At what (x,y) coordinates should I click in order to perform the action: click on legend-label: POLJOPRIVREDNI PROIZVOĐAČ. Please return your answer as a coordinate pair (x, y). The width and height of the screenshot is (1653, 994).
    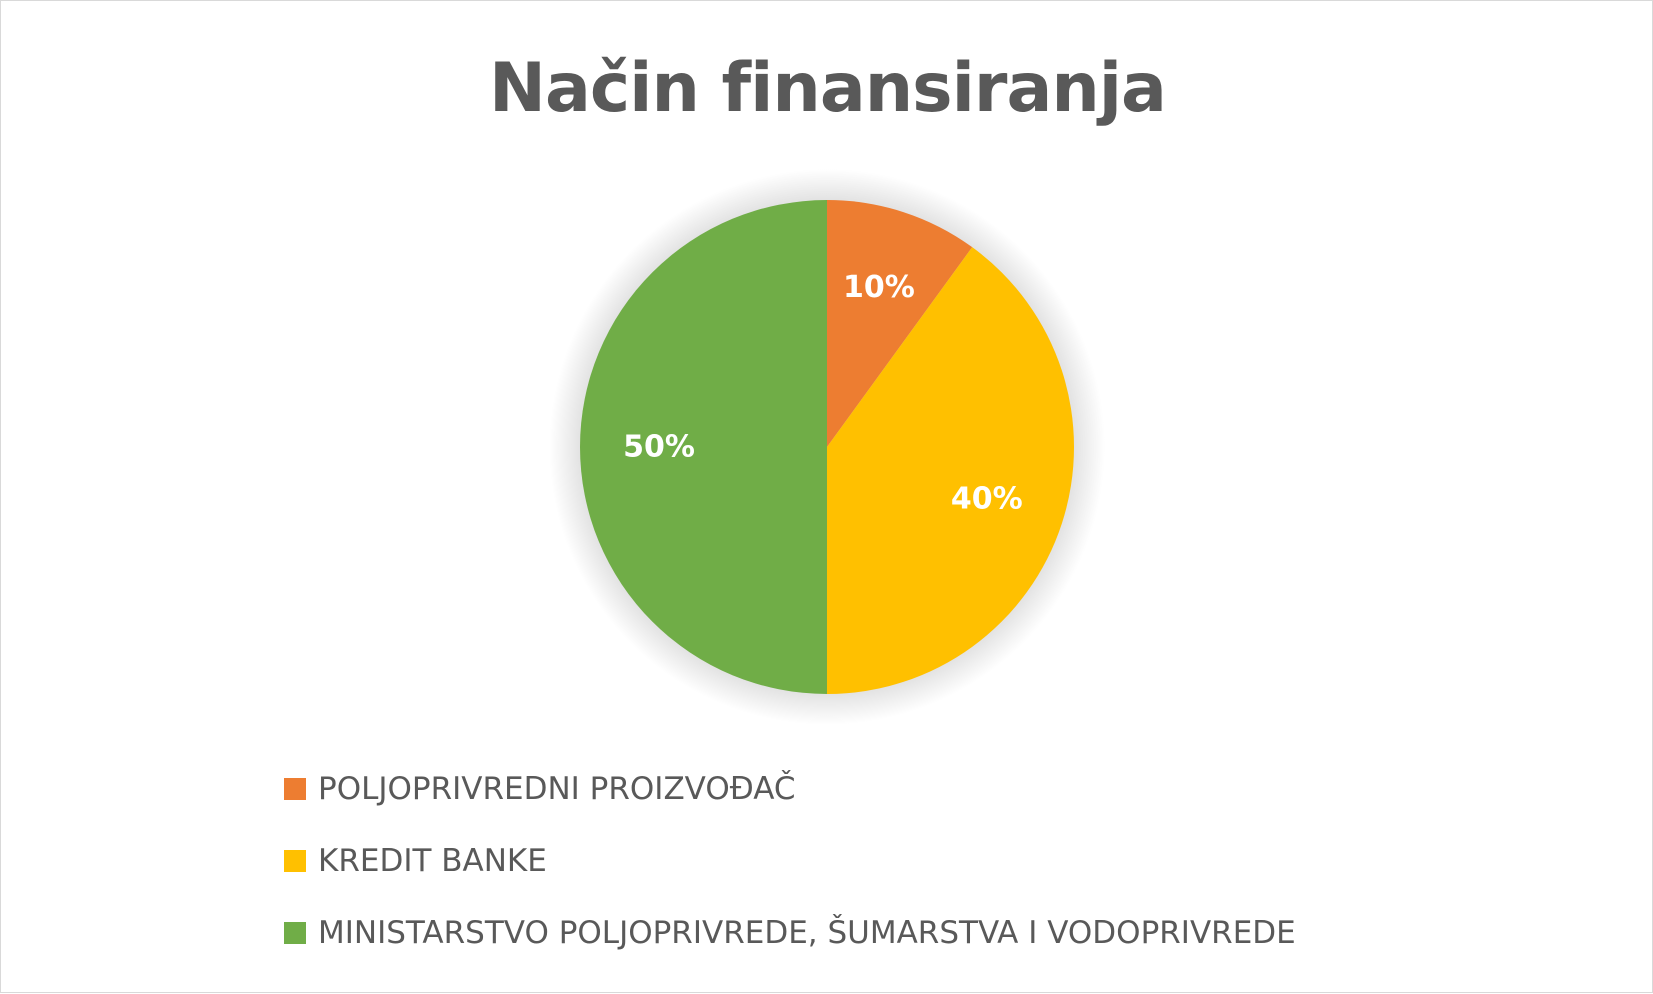
    Looking at the image, I should click on (557, 789).